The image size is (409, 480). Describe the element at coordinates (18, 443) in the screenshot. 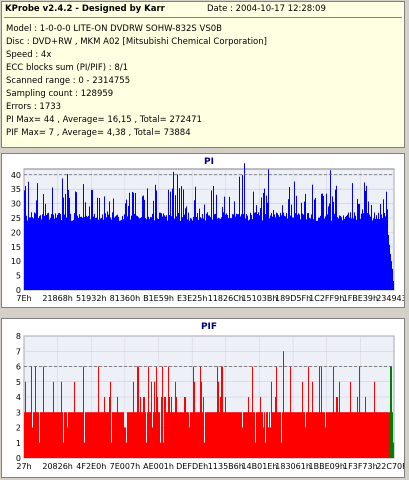

I see `y-tick-label: 1` at that location.